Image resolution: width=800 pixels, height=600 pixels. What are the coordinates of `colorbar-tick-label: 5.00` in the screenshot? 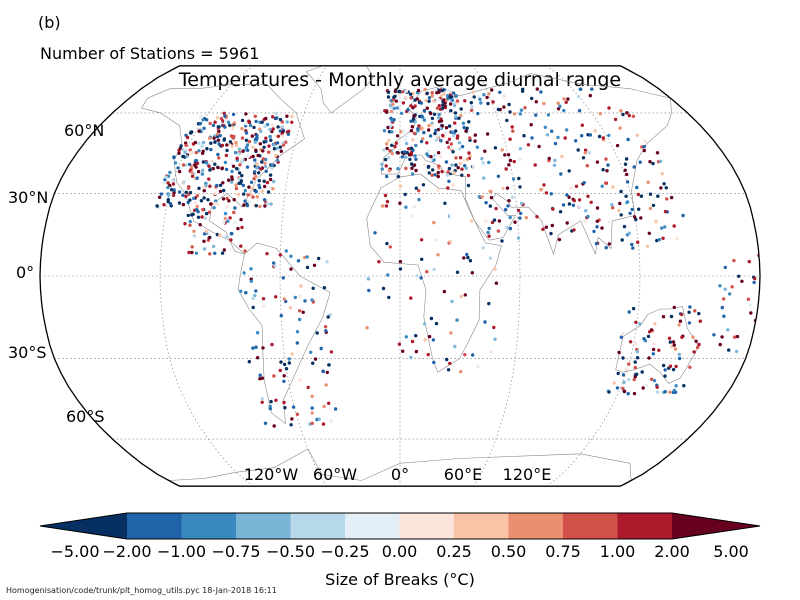 It's located at (731, 551).